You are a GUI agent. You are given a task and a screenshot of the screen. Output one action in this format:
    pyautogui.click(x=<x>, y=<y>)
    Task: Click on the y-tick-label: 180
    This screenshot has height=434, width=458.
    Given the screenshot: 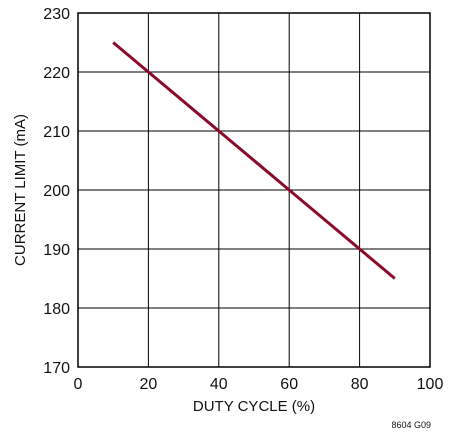 What is the action you would take?
    pyautogui.click(x=56, y=309)
    